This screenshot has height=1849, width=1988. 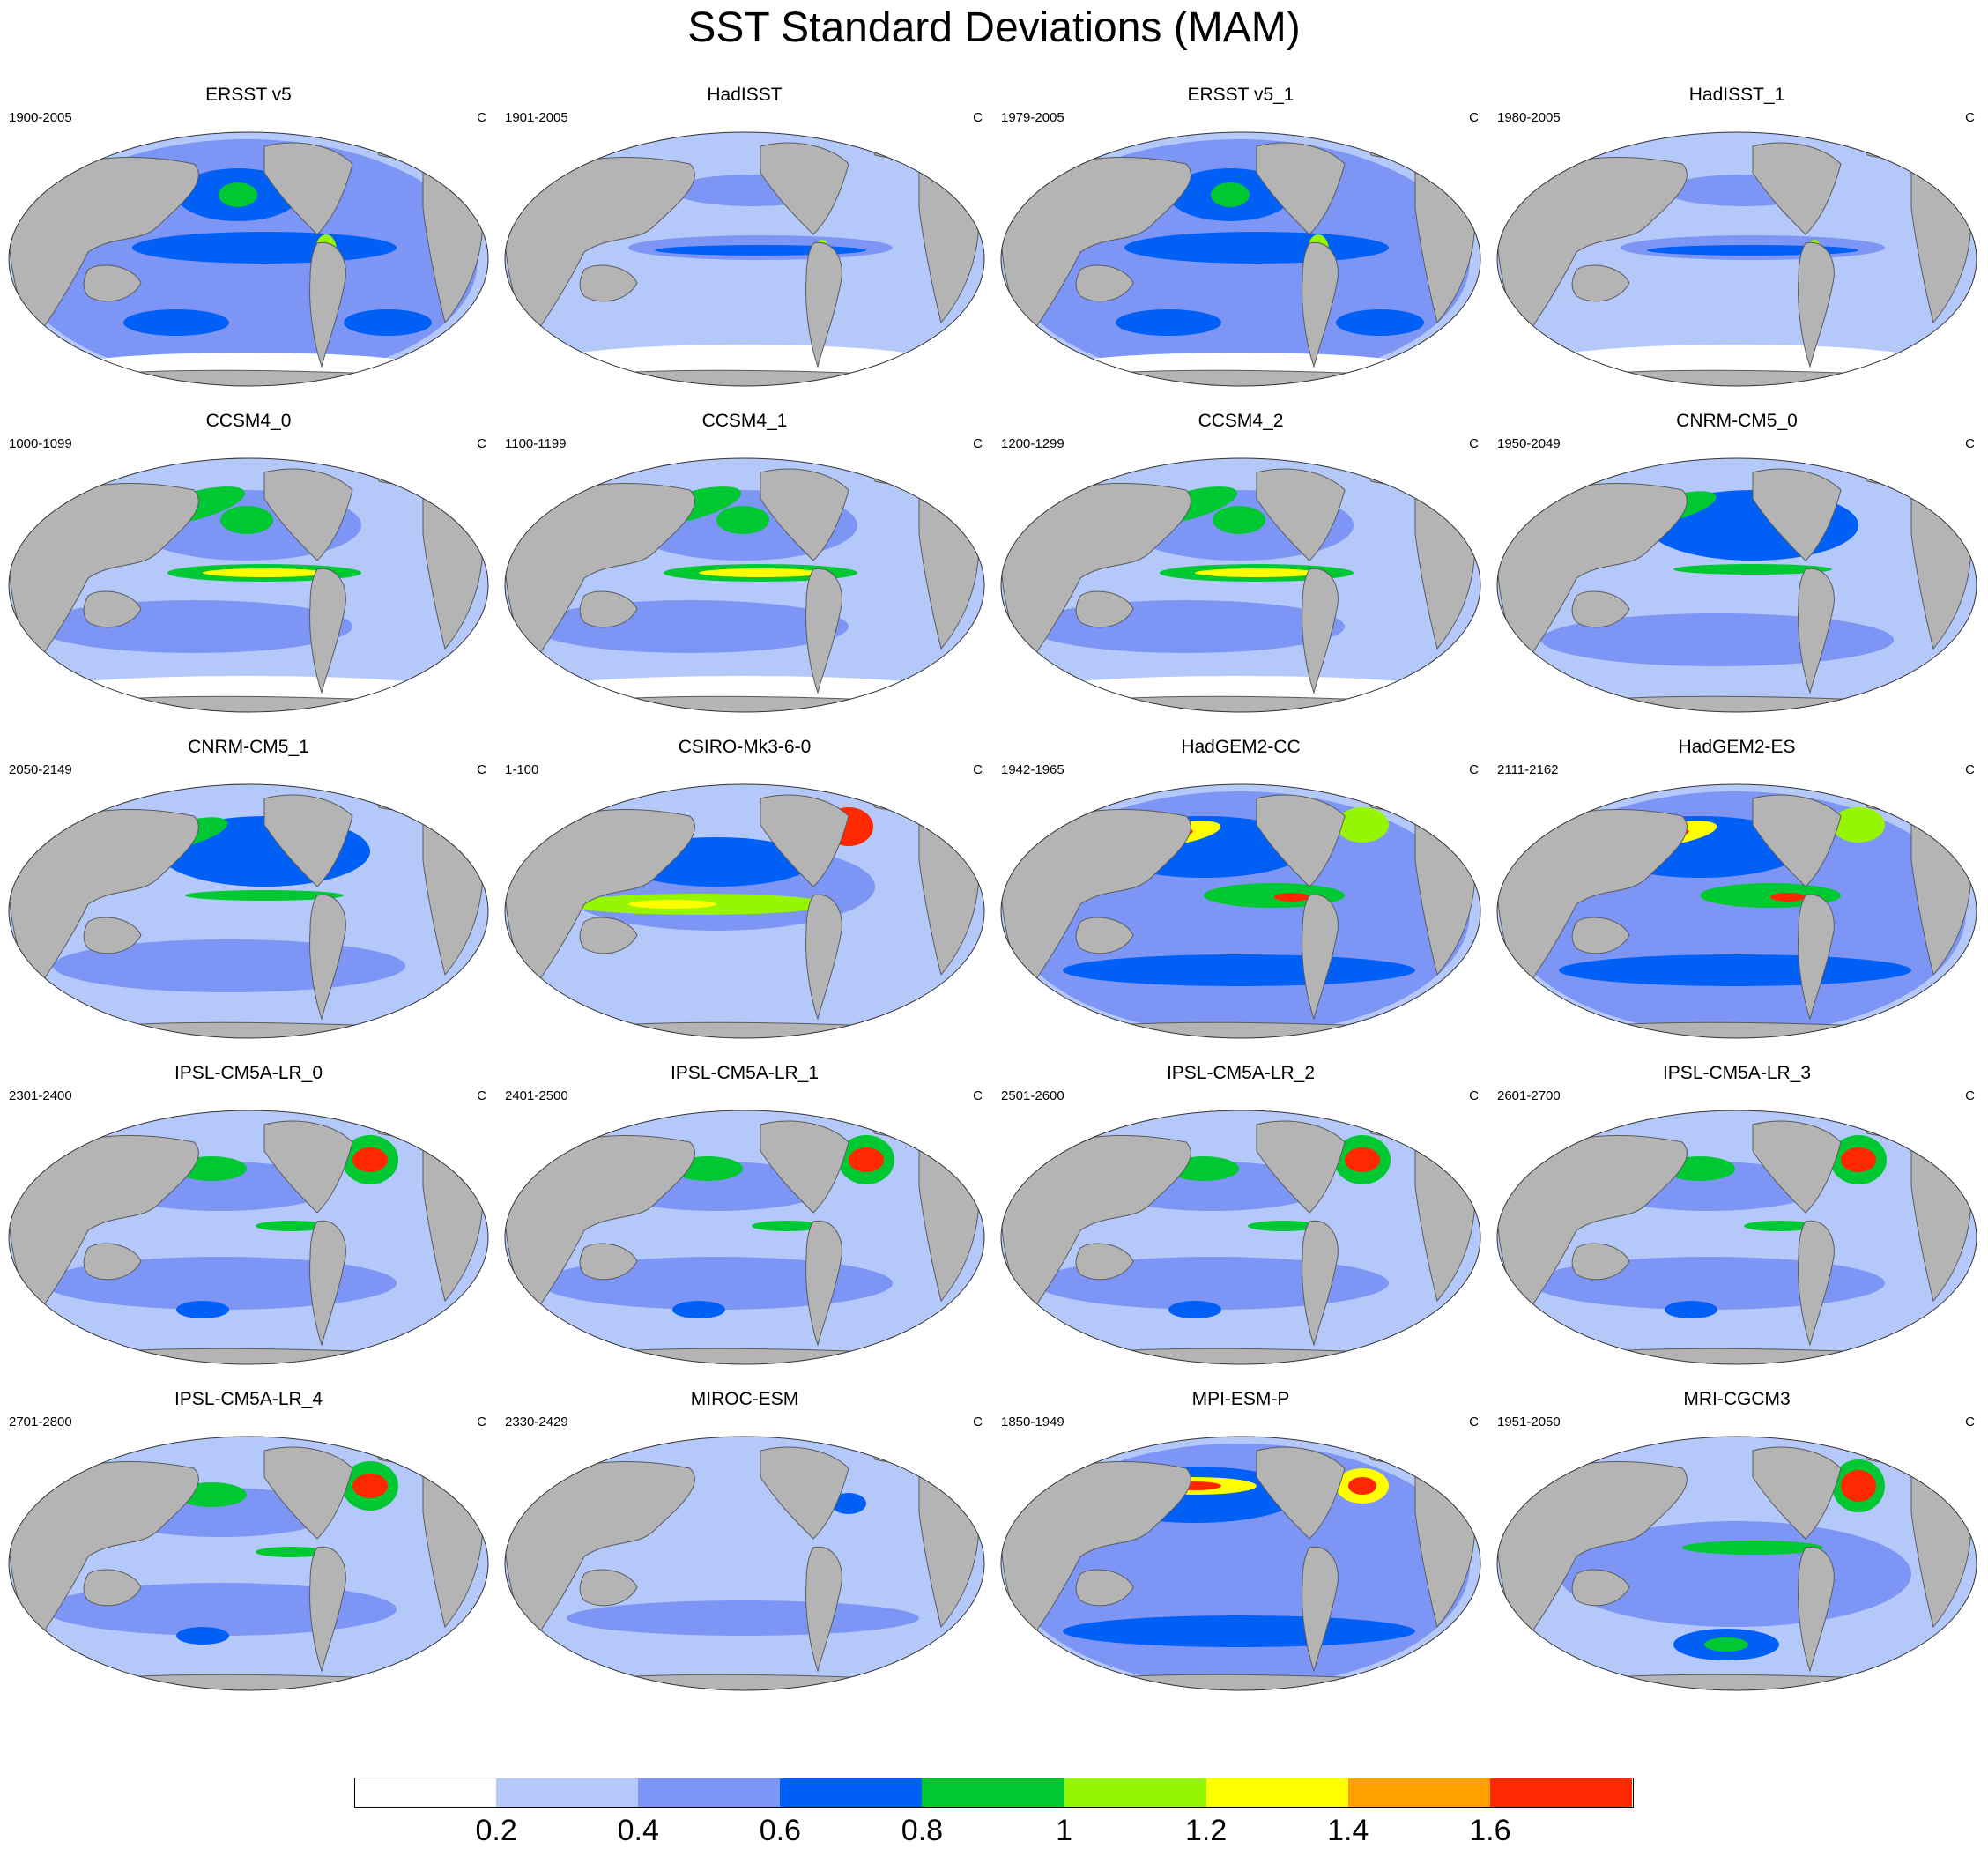 I want to click on sst-north-atlantic, so click(x=1859, y=825).